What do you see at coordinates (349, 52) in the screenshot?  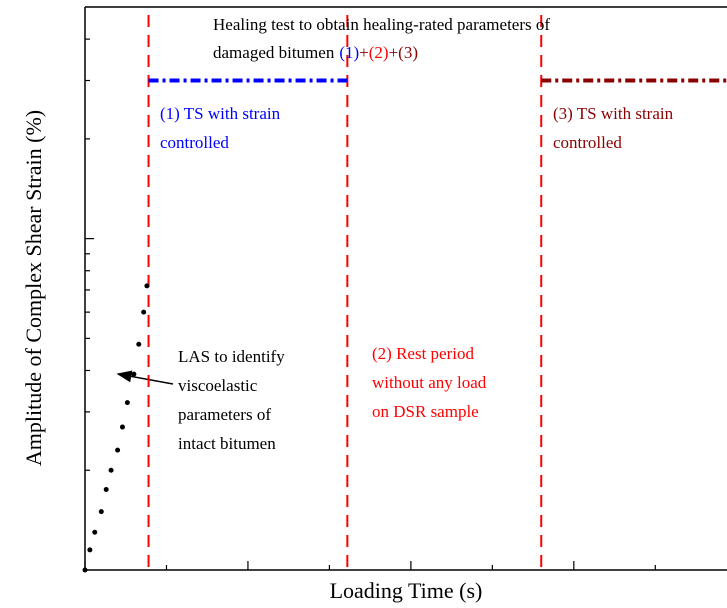 I see `annotation-part: (1)` at bounding box center [349, 52].